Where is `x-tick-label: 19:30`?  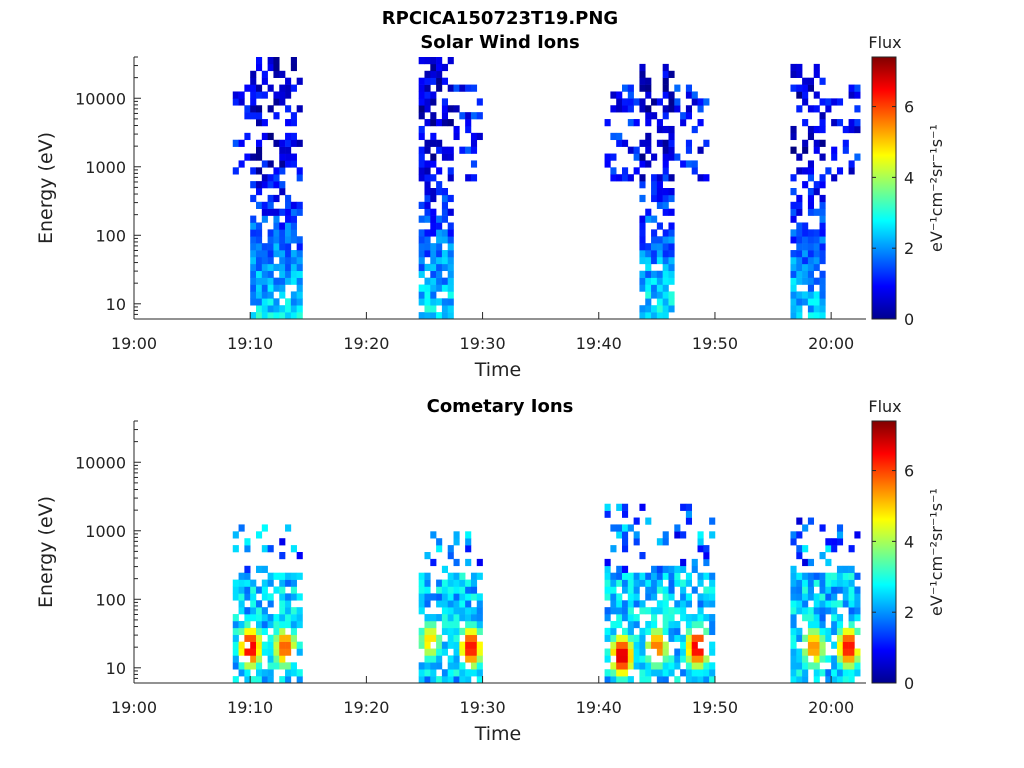
x-tick-label: 19:30 is located at coordinates (483, 343).